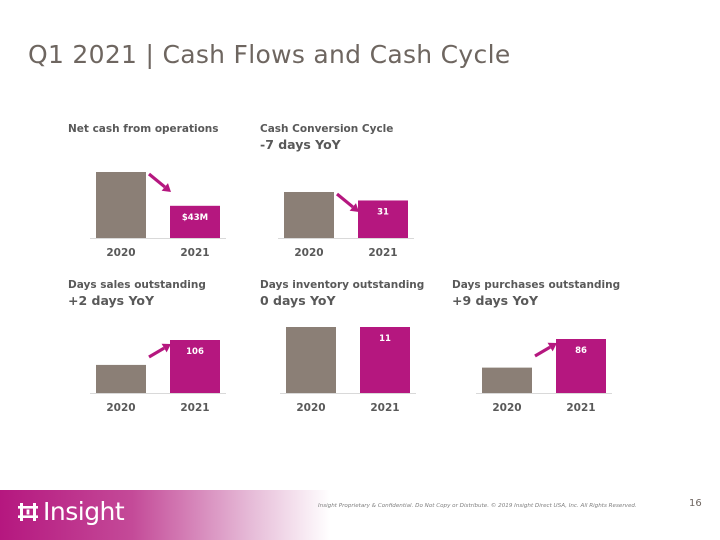 The width and height of the screenshot is (720, 540). I want to click on card-days-sales-outstanding: Days sales outstanding +2 days YoY, so click(137, 293).